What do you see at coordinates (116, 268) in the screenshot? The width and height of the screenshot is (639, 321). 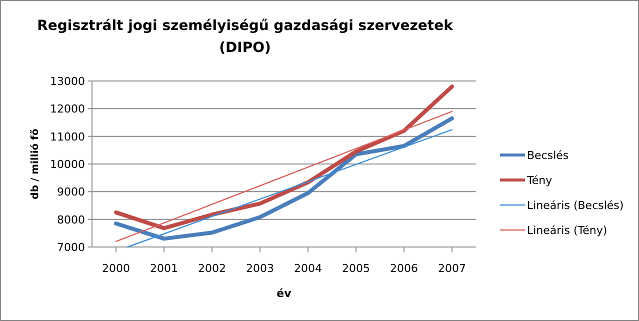 I see `x-tick-label: 2000` at bounding box center [116, 268].